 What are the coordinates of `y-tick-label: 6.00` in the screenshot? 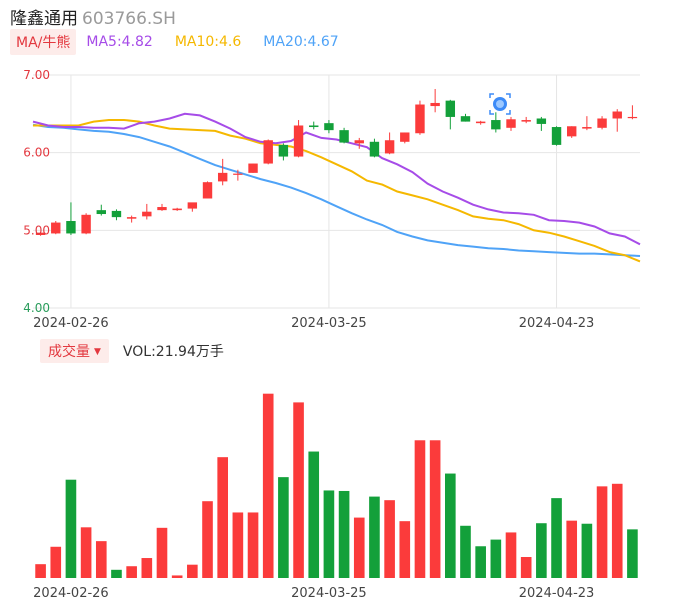 It's located at (36, 153).